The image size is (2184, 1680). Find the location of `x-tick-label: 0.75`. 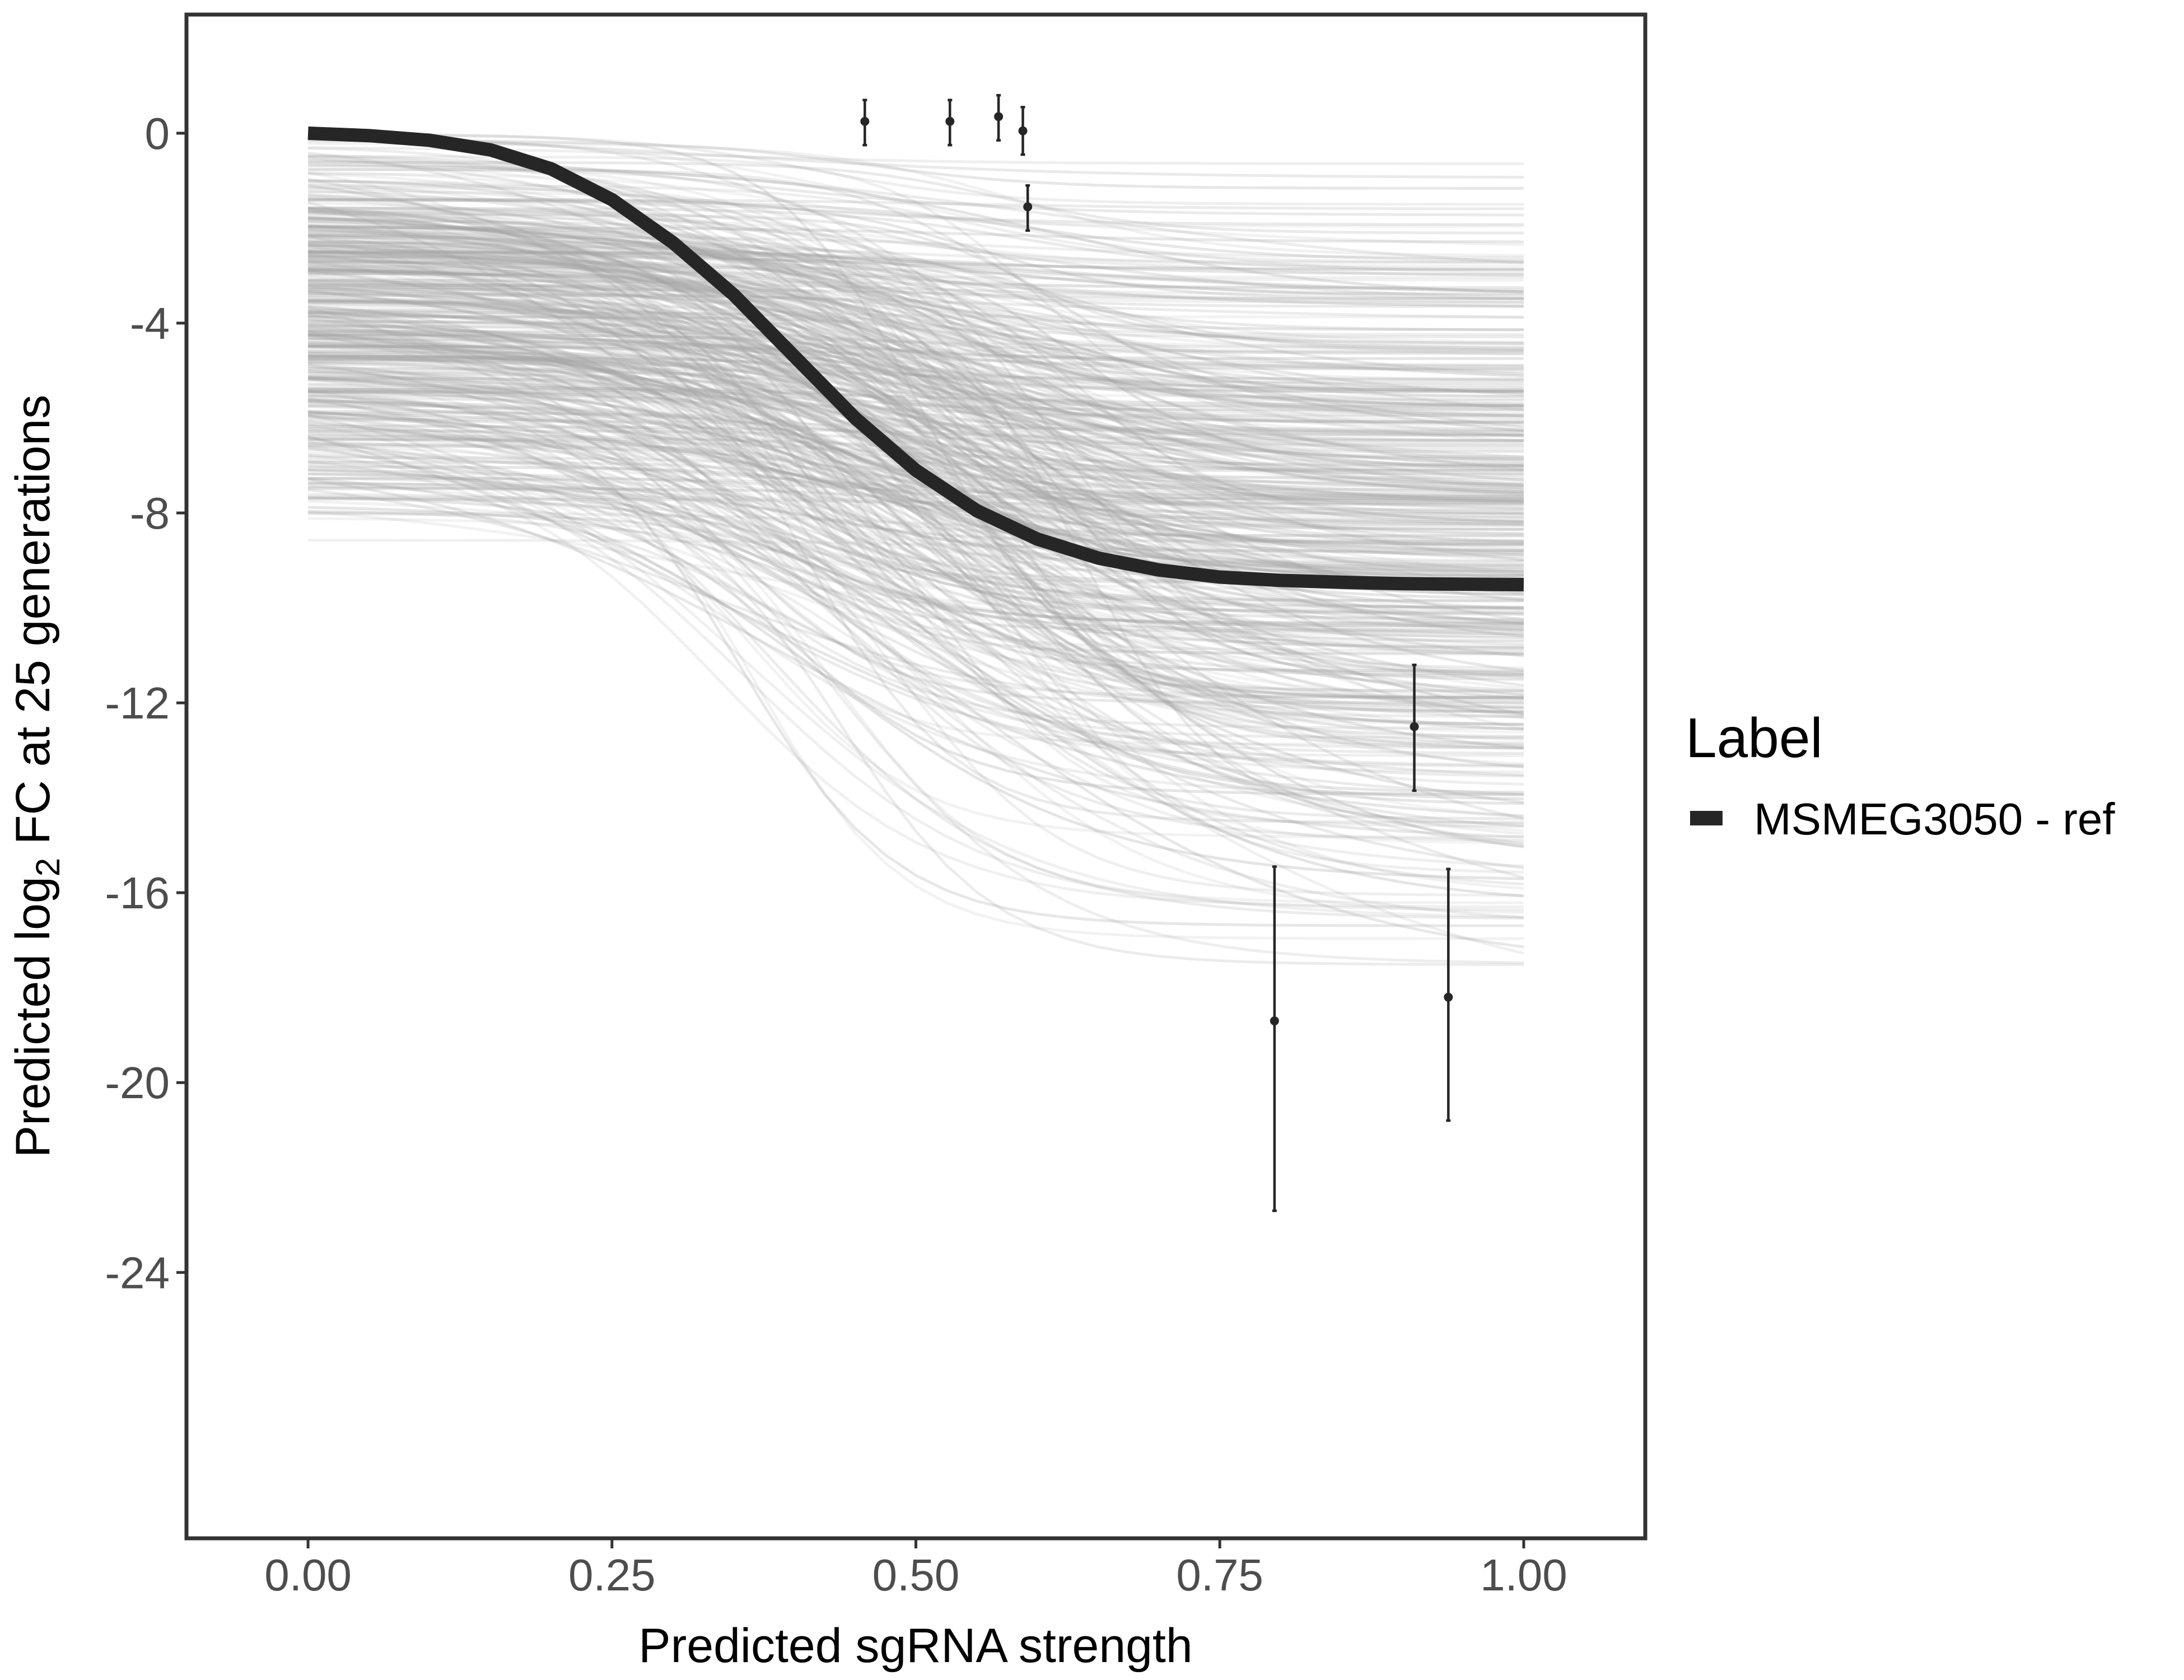

x-tick-label: 0.75 is located at coordinates (1220, 1575).